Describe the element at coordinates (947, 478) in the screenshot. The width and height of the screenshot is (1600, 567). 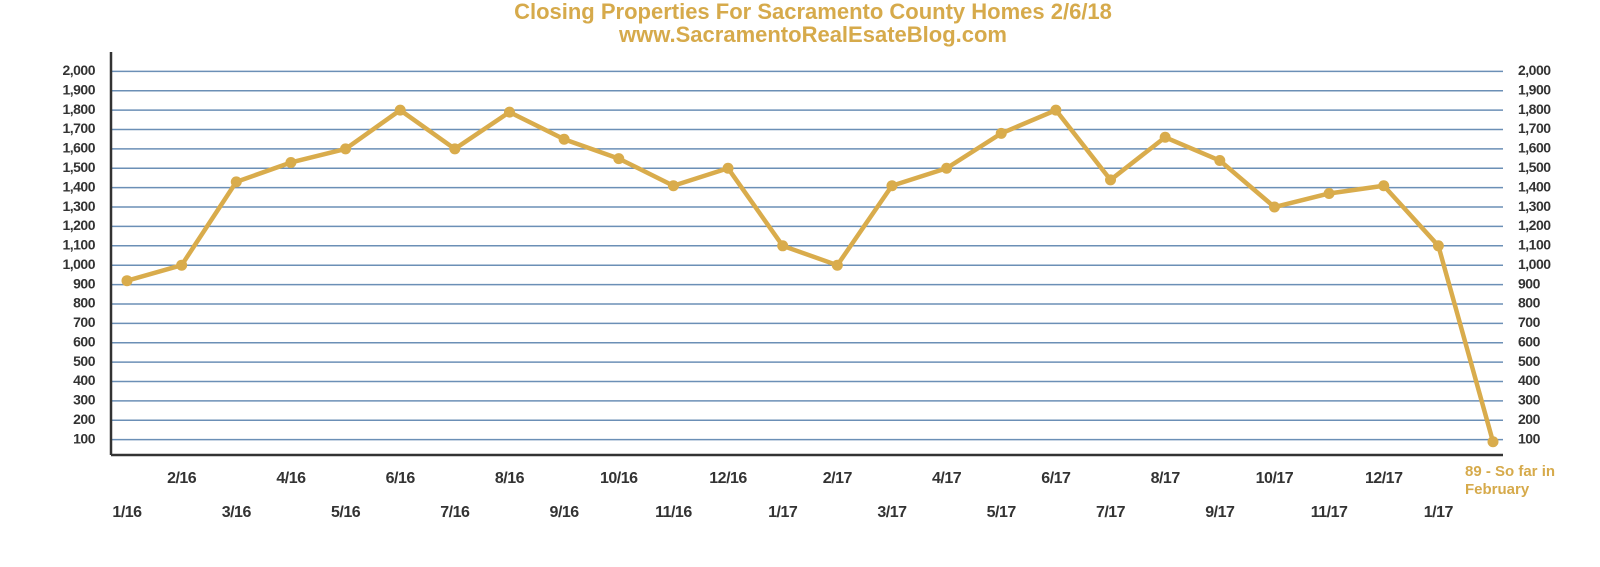
I see `x-tick-label: 4/17` at that location.